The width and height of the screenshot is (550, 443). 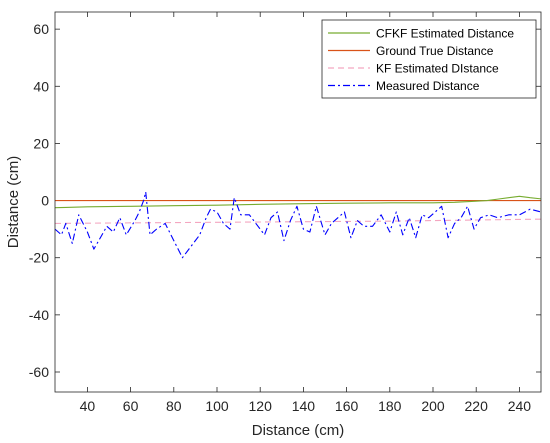 What do you see at coordinates (45, 201) in the screenshot?
I see `y-tick-label: 0` at bounding box center [45, 201].